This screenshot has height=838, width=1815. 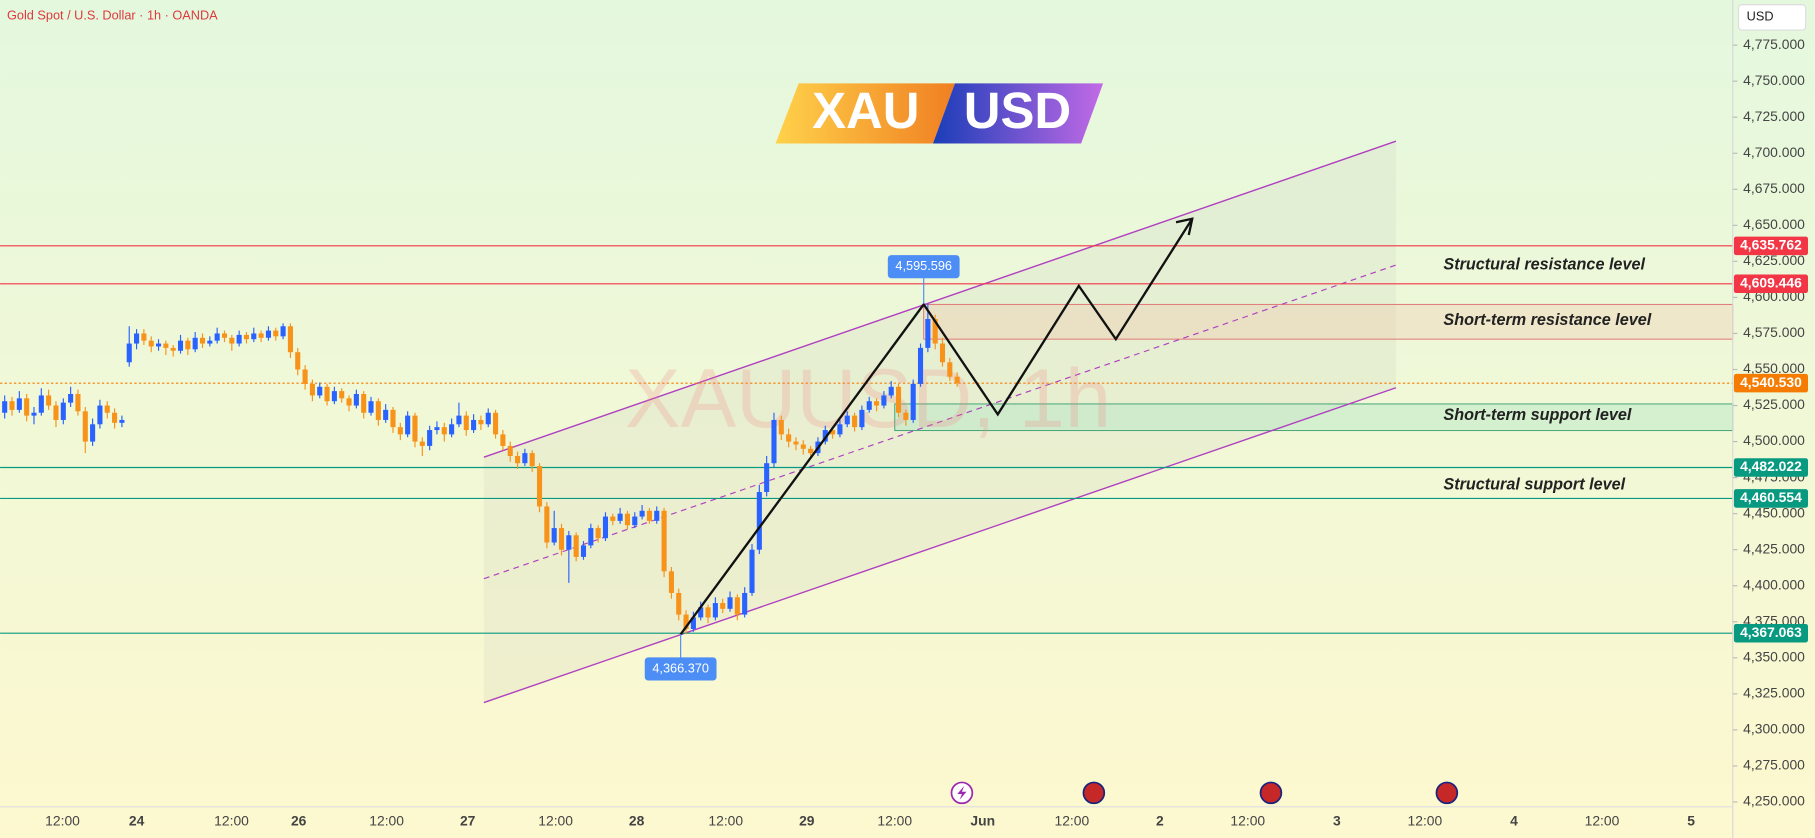 What do you see at coordinates (468, 820) in the screenshot?
I see `x-tick-label: 27` at bounding box center [468, 820].